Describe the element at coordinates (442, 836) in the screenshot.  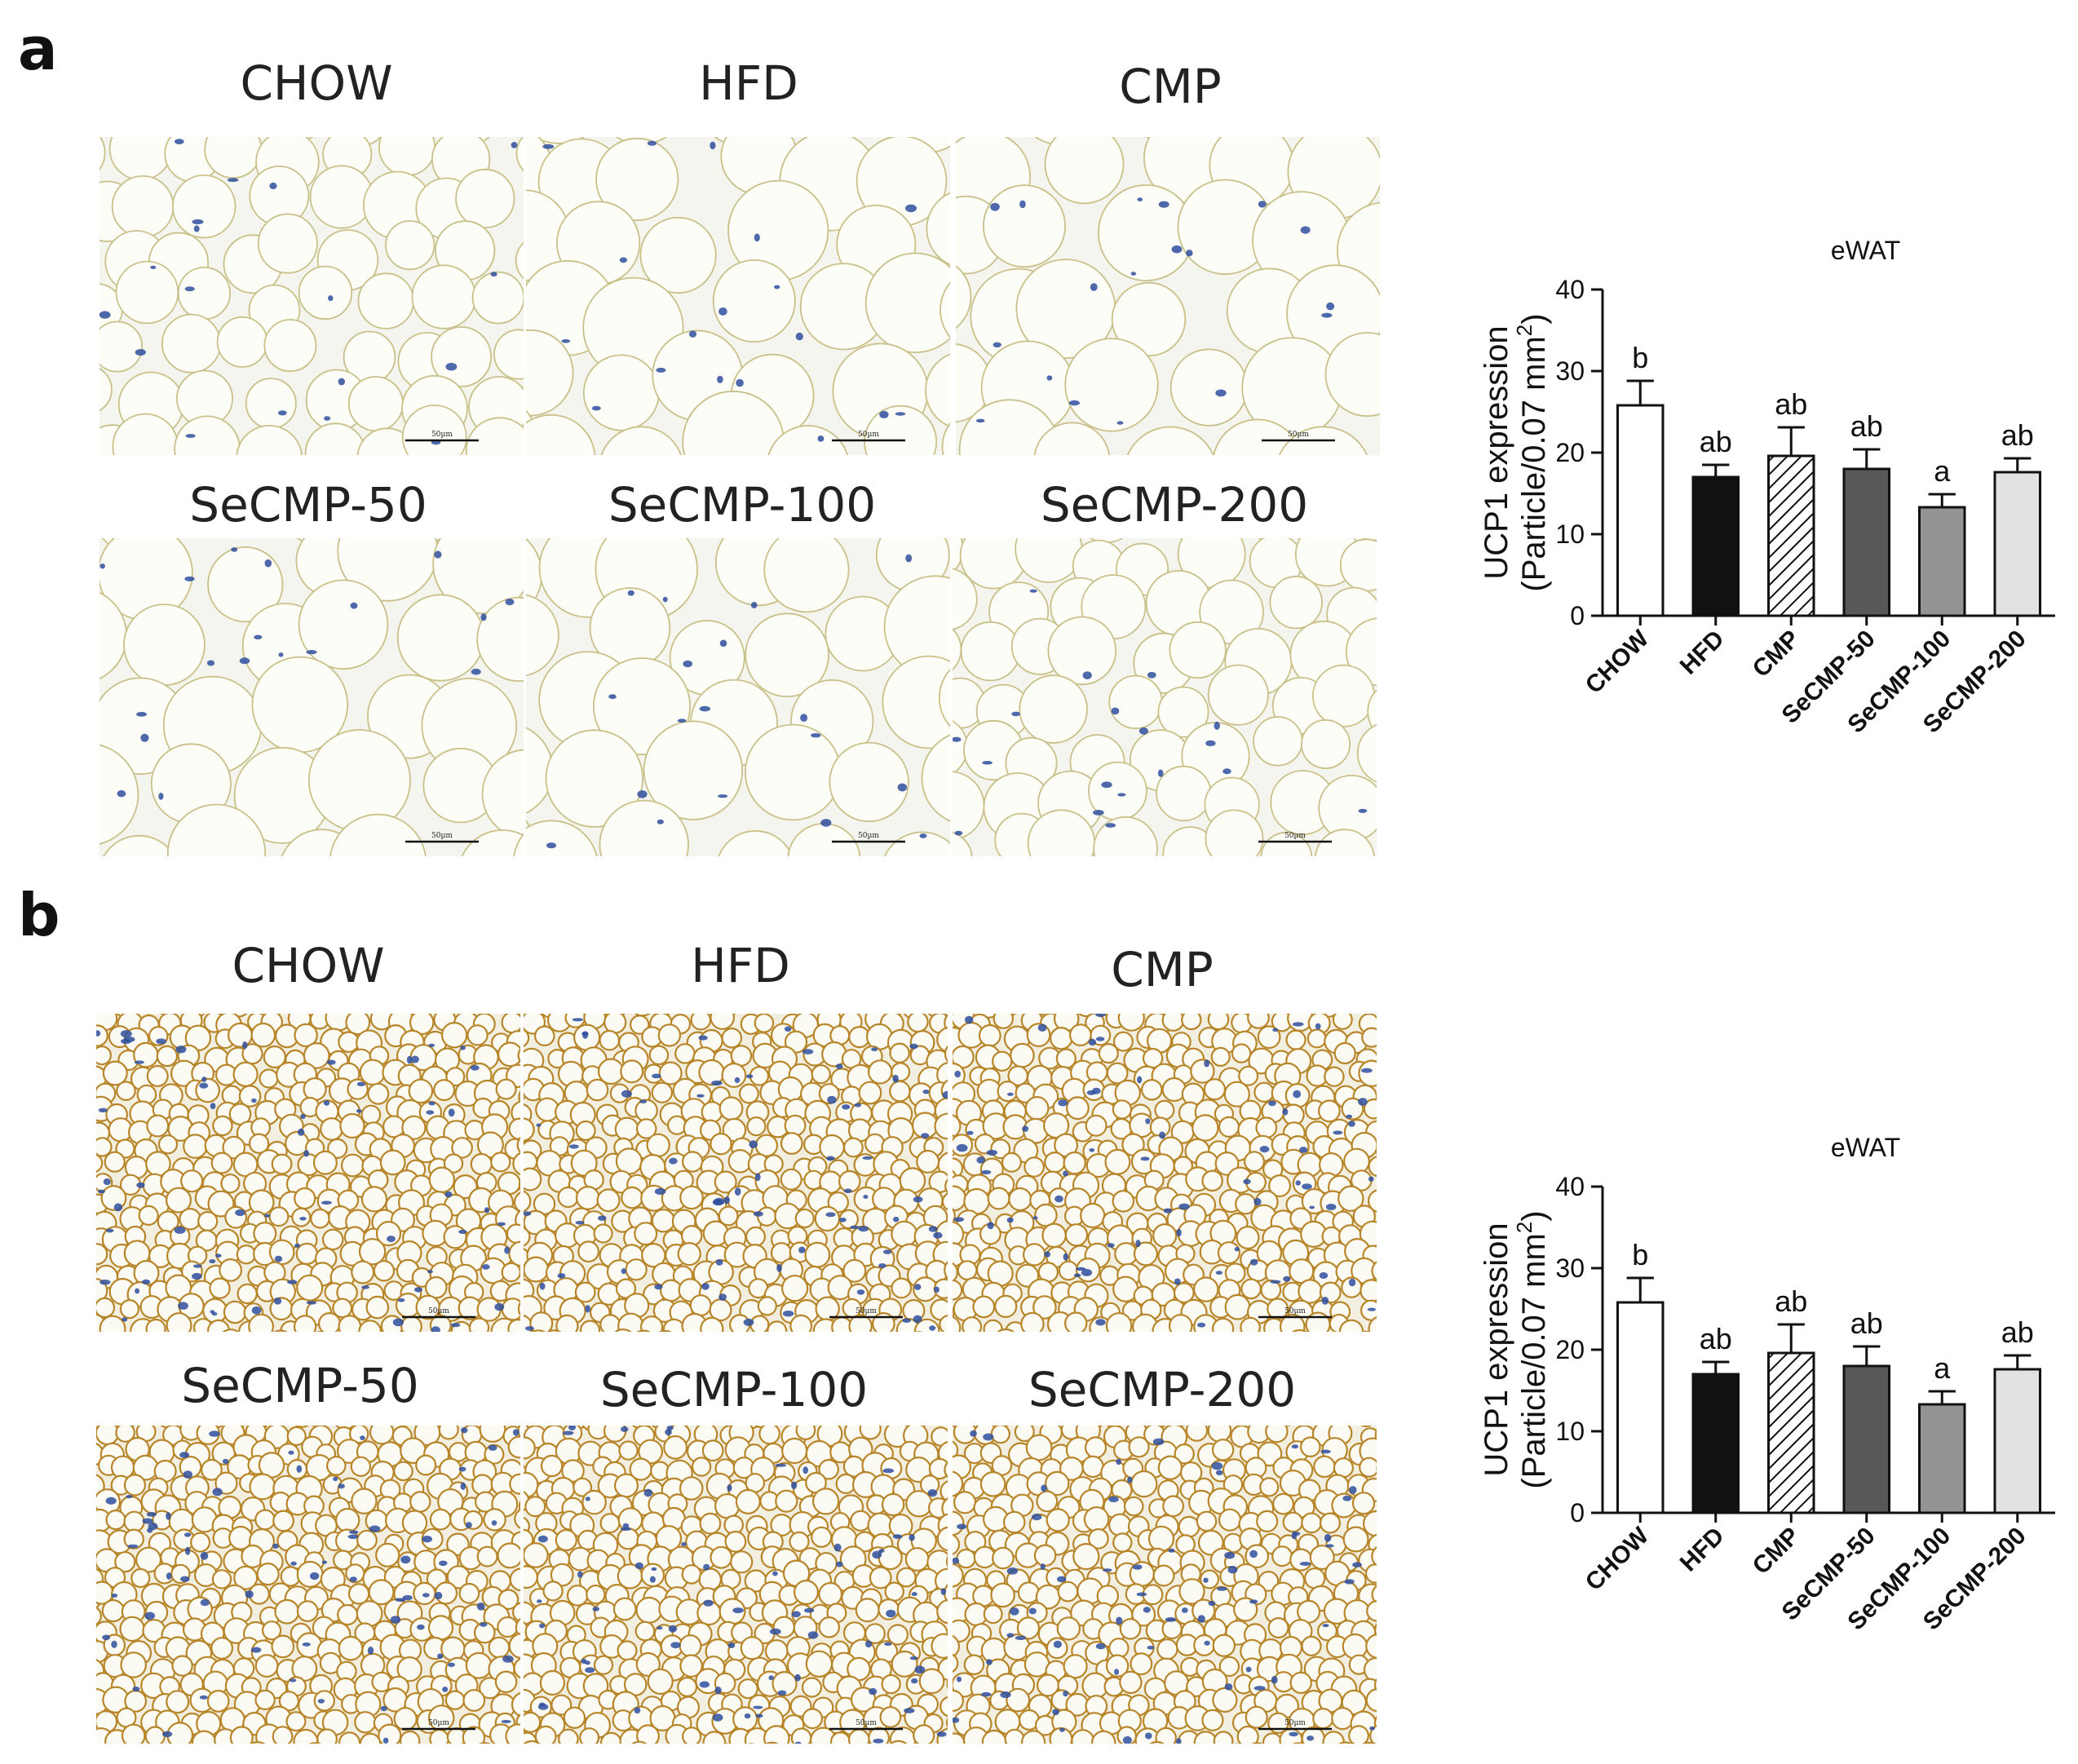
I see `scale-bar-label: 50µm` at that location.